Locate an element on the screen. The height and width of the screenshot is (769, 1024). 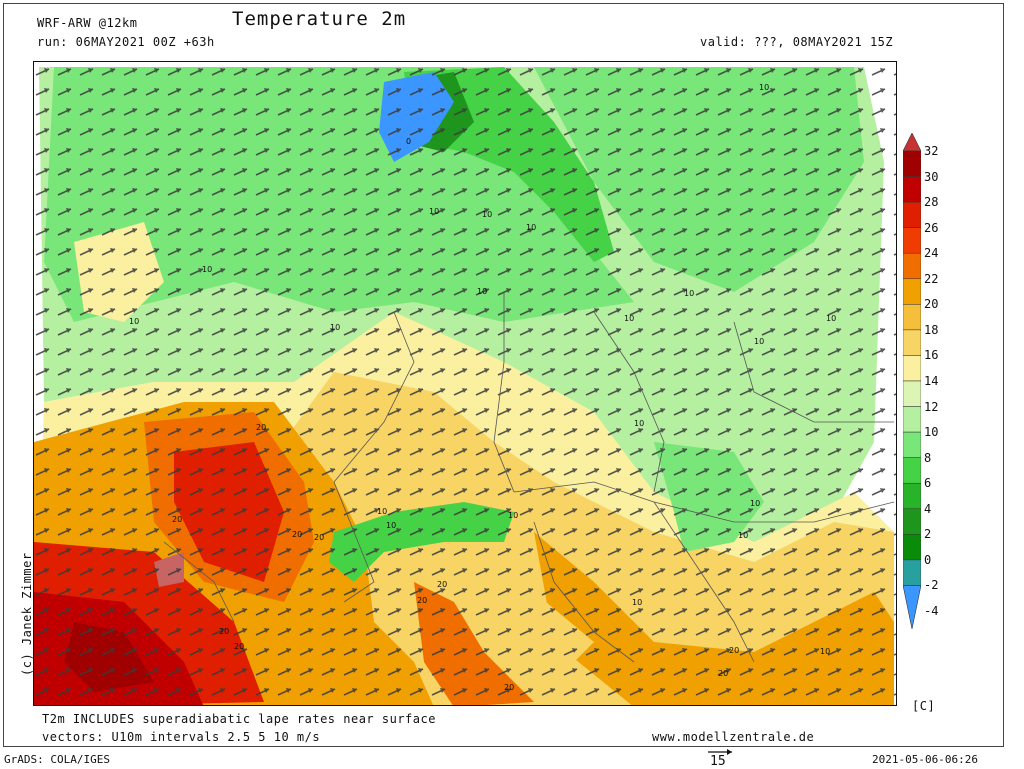
scale-arrow-bottom is located at coordinates (912, 607).